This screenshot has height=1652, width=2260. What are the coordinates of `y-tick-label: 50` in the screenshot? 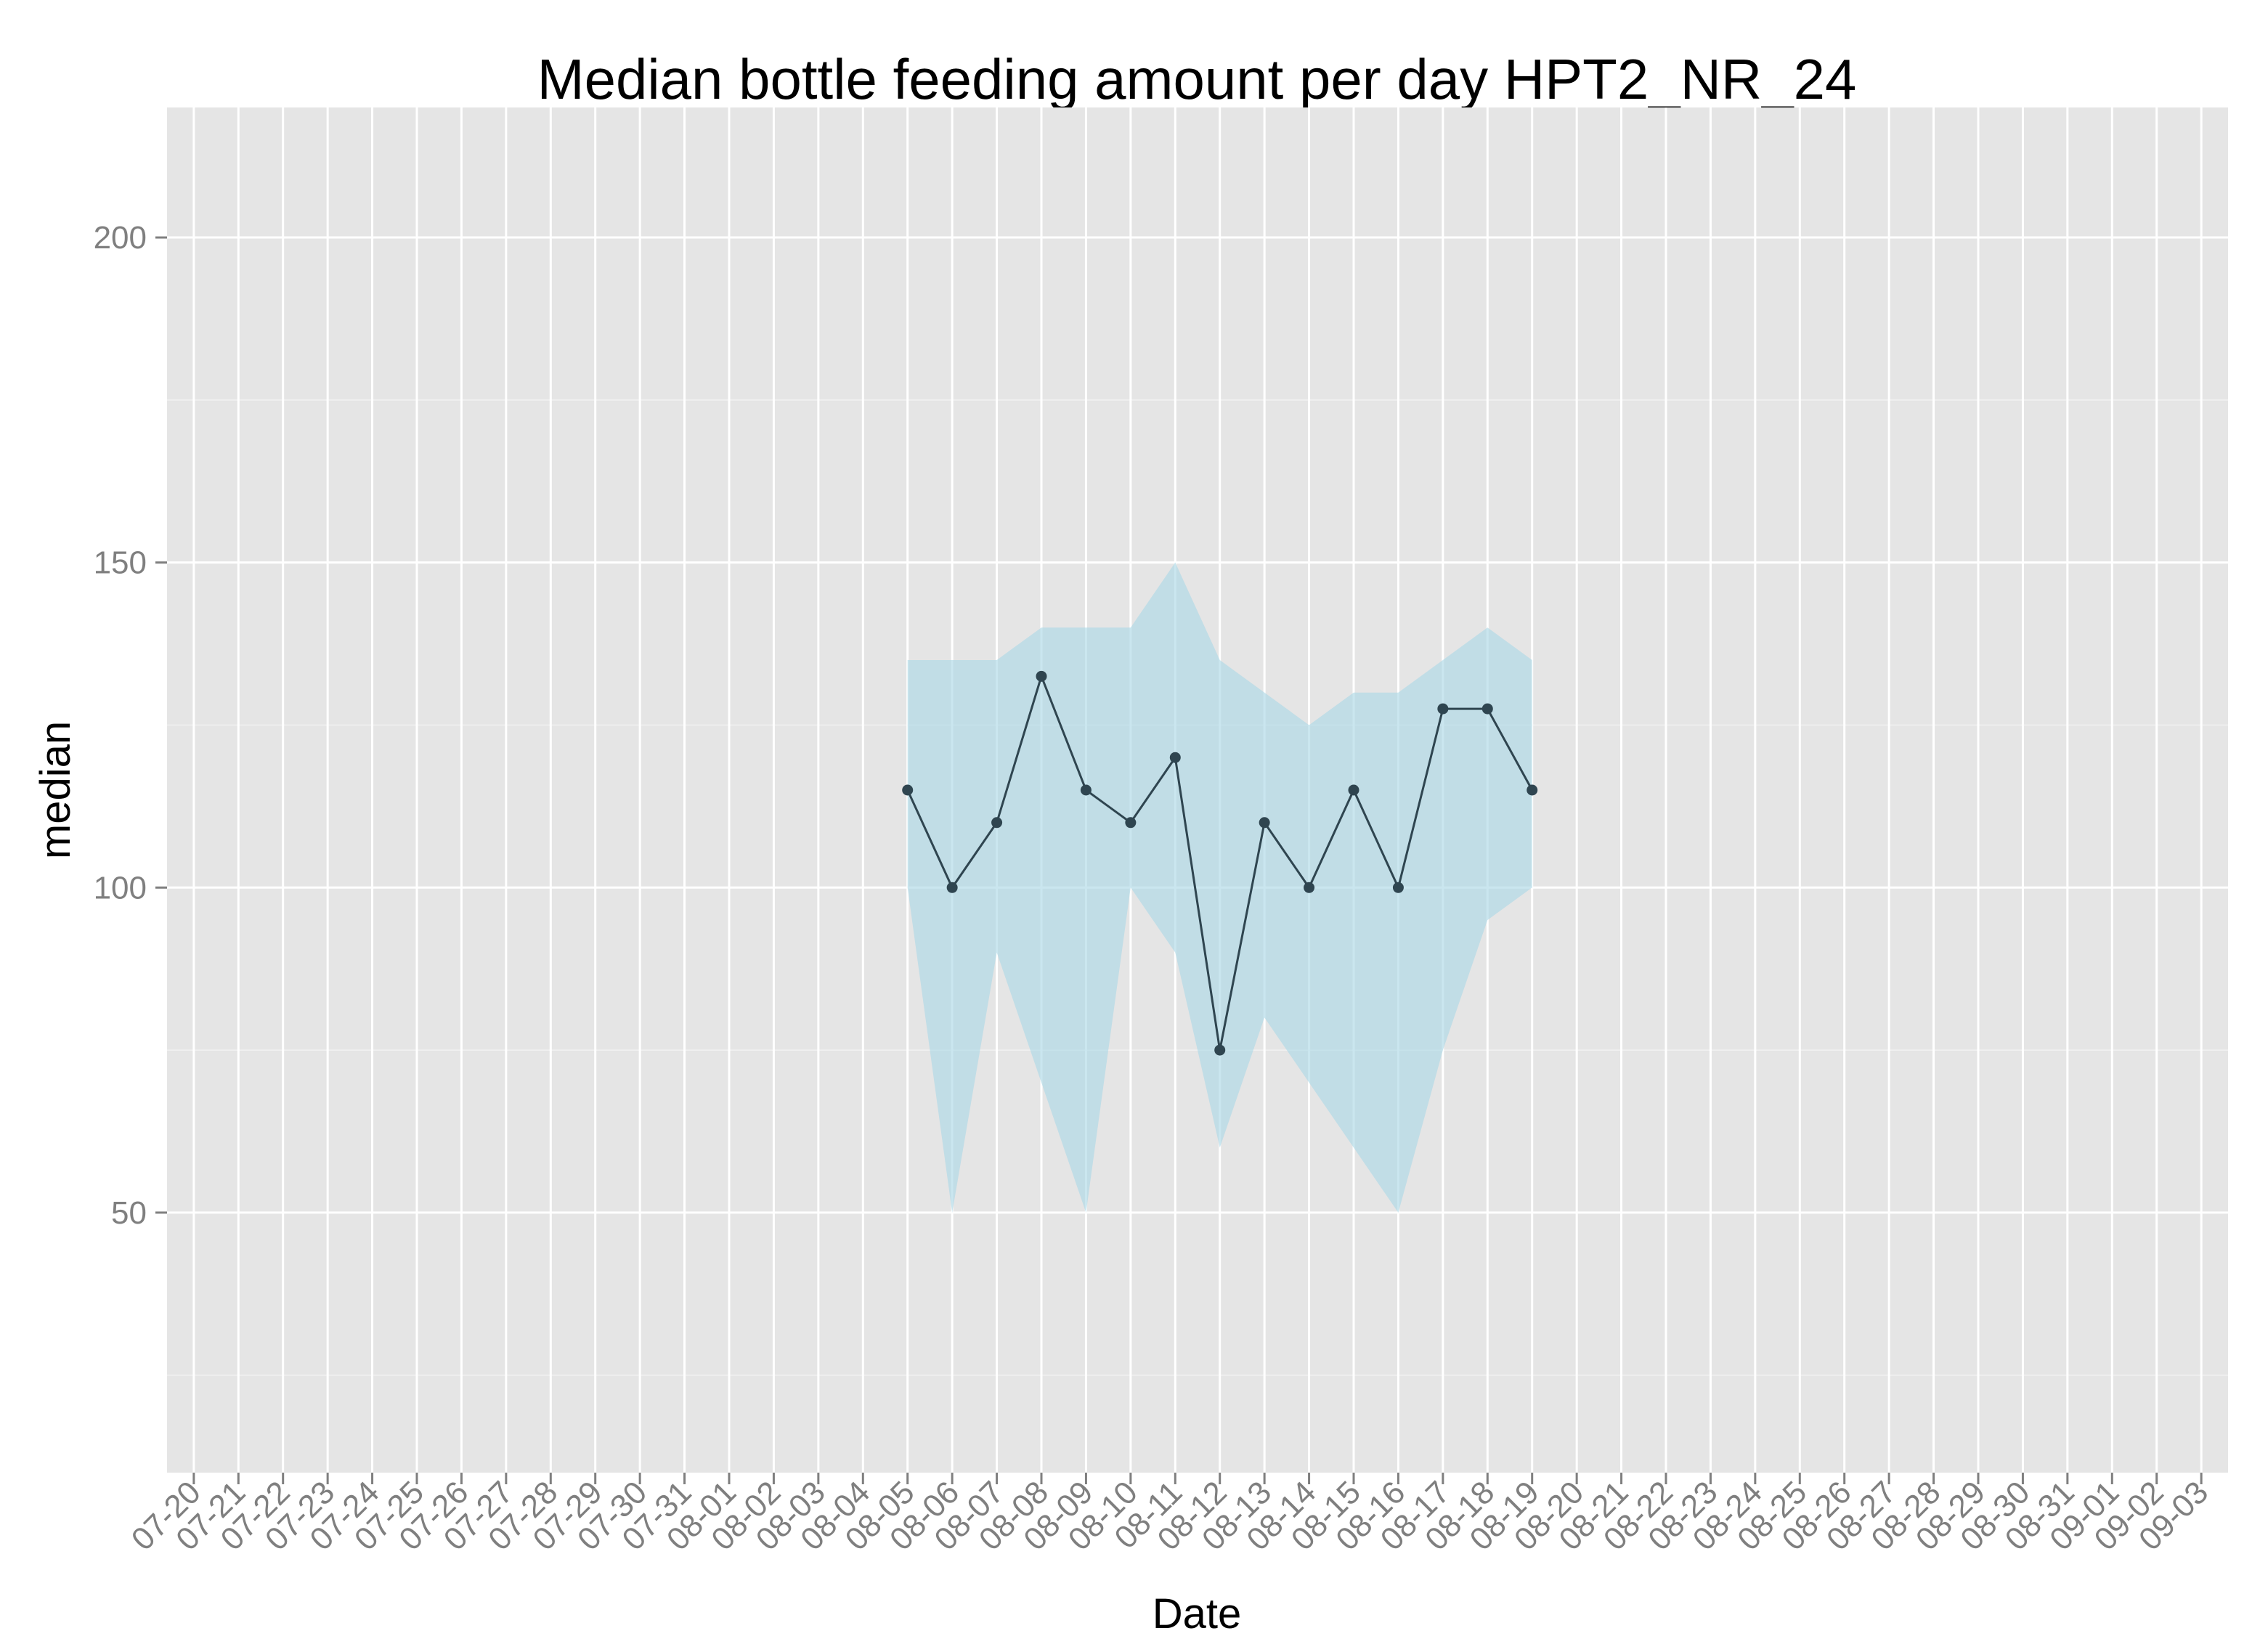 It's located at (129, 1213).